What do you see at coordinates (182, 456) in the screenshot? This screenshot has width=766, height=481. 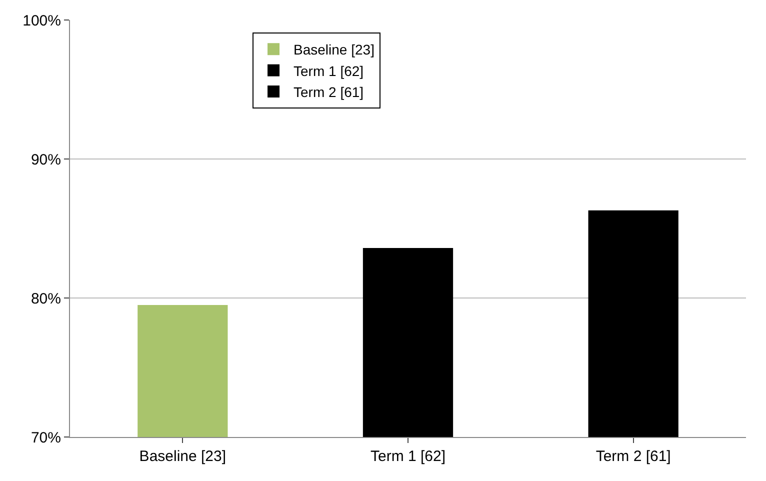 I see `x-tick-label: Baseline [23]` at bounding box center [182, 456].